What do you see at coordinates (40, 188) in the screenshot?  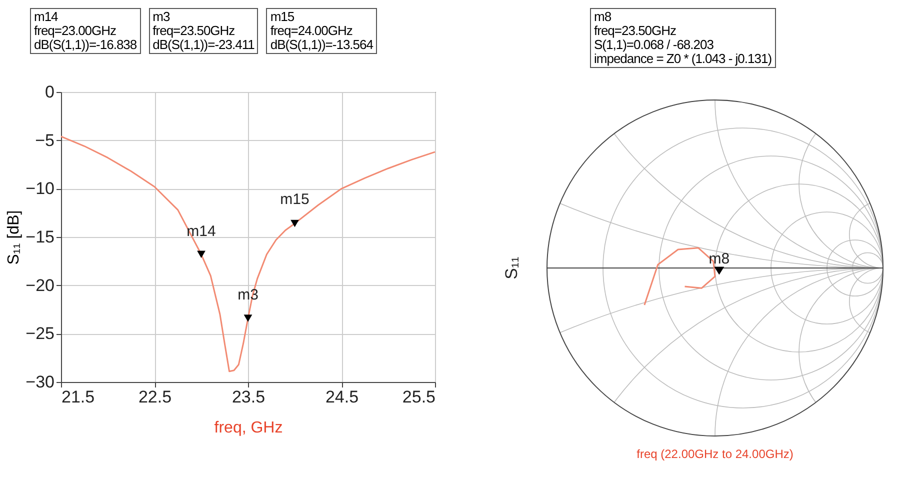 I see `y-tick-label: −10` at bounding box center [40, 188].